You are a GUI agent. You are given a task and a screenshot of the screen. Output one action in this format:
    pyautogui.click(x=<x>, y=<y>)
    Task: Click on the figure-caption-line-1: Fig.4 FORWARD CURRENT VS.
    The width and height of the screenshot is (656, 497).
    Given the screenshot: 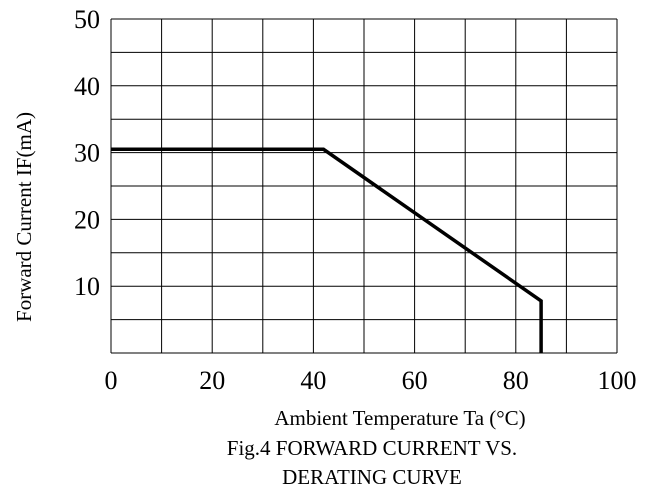 What is the action you would take?
    pyautogui.click(x=372, y=448)
    